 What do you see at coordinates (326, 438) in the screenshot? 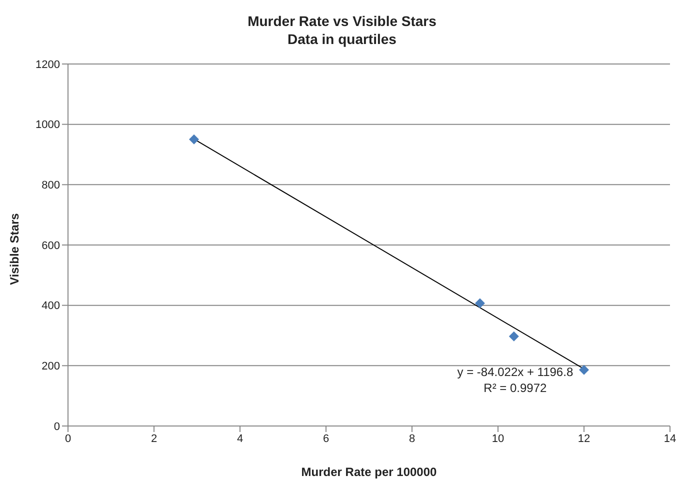
I see `x-tick-label: 6` at bounding box center [326, 438].